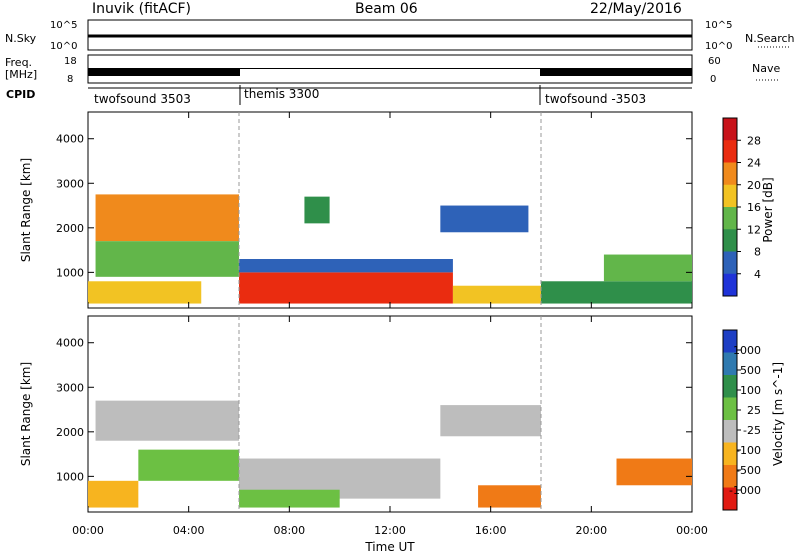 Image resolution: width=800 pixels, height=554 pixels. I want to click on power-colorbar-tick-label: 16, so click(754, 207).